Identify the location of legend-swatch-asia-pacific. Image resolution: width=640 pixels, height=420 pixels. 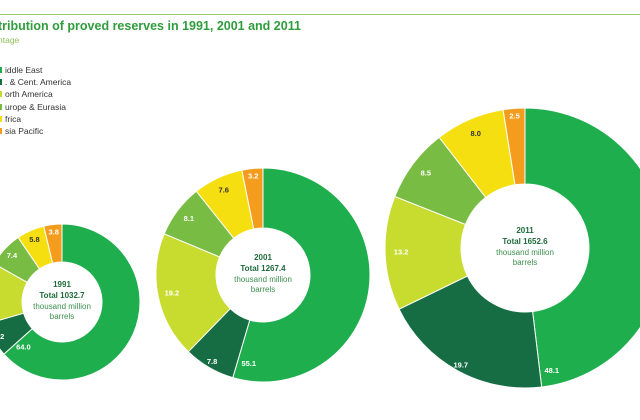
(1, 131).